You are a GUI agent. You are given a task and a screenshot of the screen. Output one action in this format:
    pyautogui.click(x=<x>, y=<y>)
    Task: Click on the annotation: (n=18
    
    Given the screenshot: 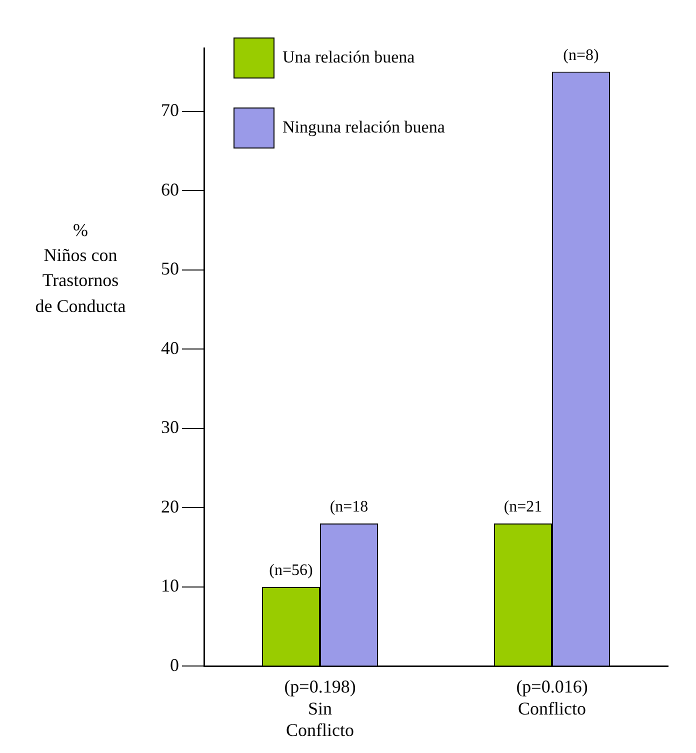 What is the action you would take?
    pyautogui.click(x=349, y=507)
    